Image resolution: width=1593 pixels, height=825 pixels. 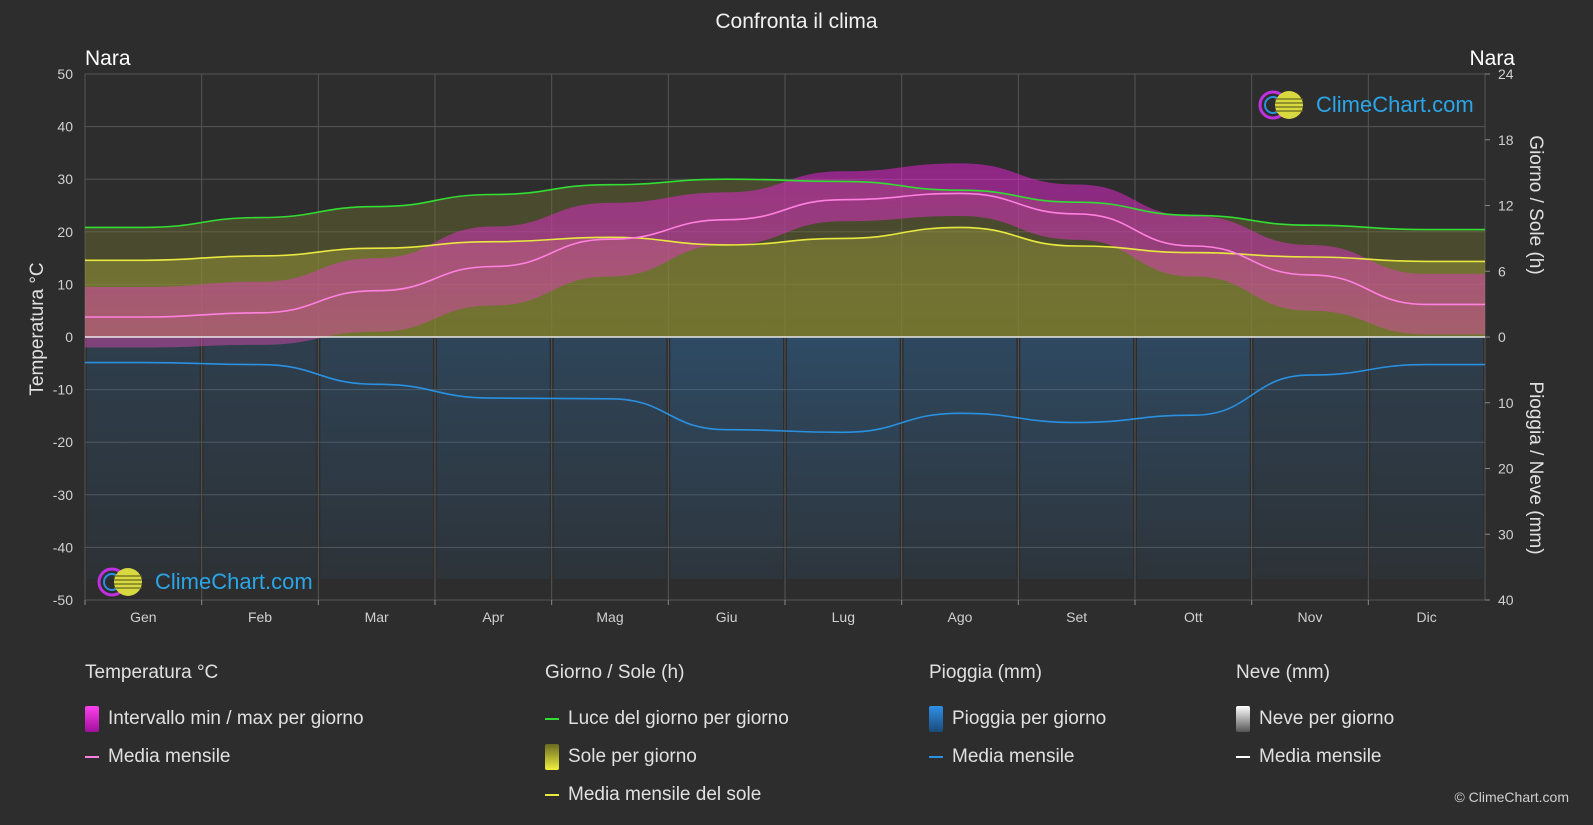 What do you see at coordinates (65, 232) in the screenshot?
I see `y-left-tick-label: 20` at bounding box center [65, 232].